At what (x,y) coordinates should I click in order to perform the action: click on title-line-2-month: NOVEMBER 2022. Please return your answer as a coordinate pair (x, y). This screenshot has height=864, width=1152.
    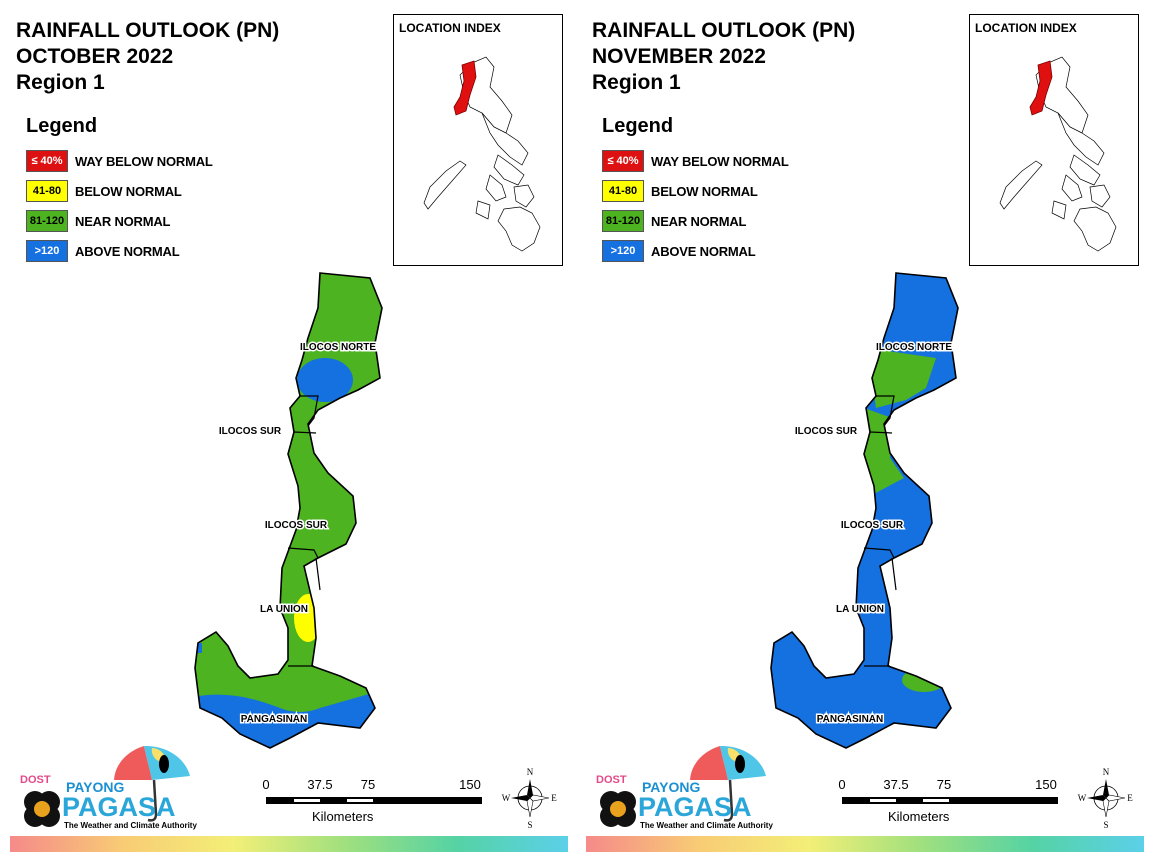
    Looking at the image, I should click on (679, 56).